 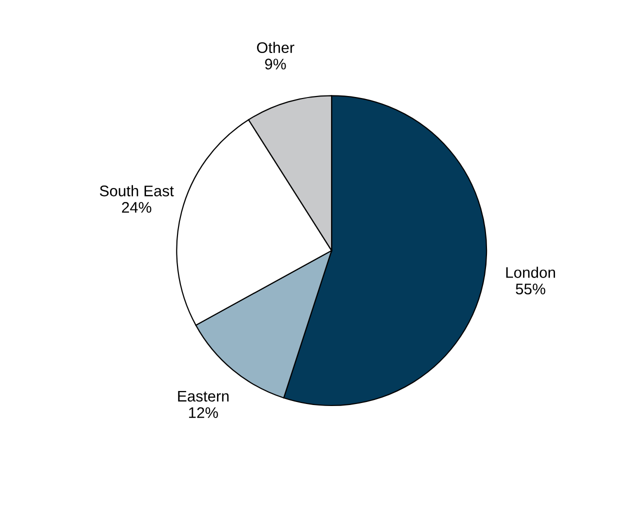 What do you see at coordinates (137, 190) in the screenshot?
I see `slice-label: South East` at bounding box center [137, 190].